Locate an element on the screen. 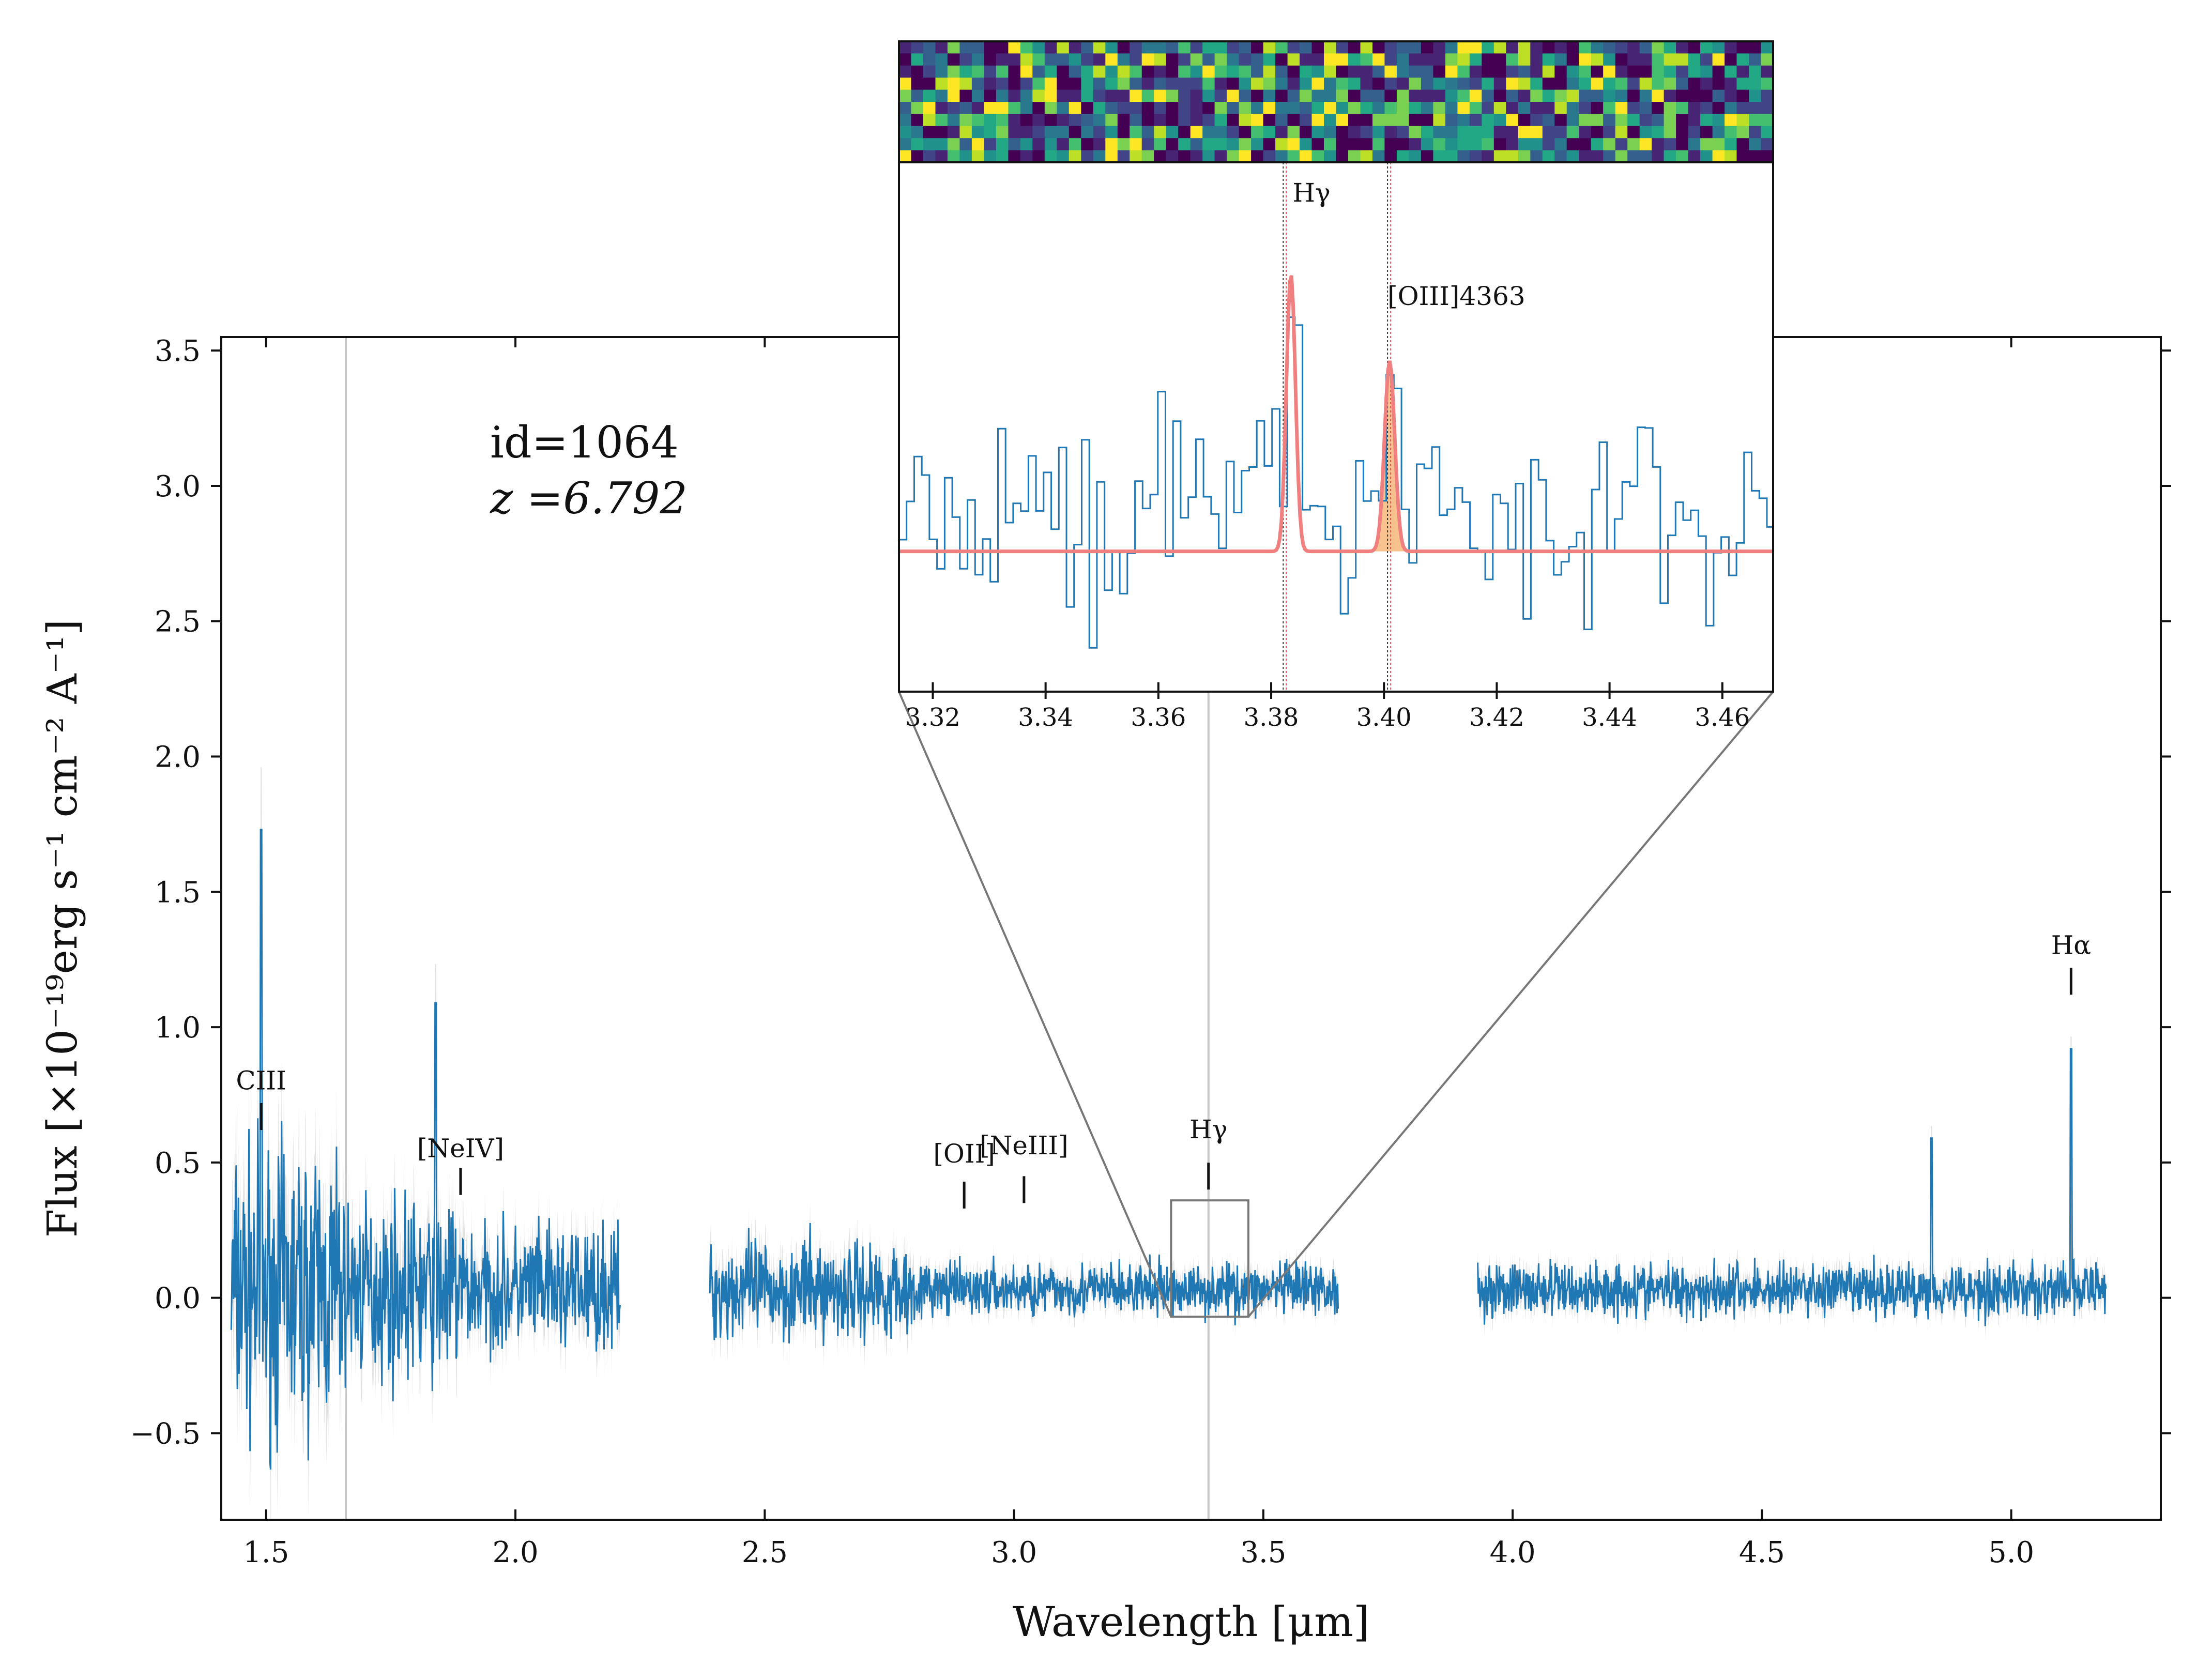 The width and height of the screenshot is (2197, 1680). x-axis-title: Wavelength [μm] is located at coordinates (1191, 1622).